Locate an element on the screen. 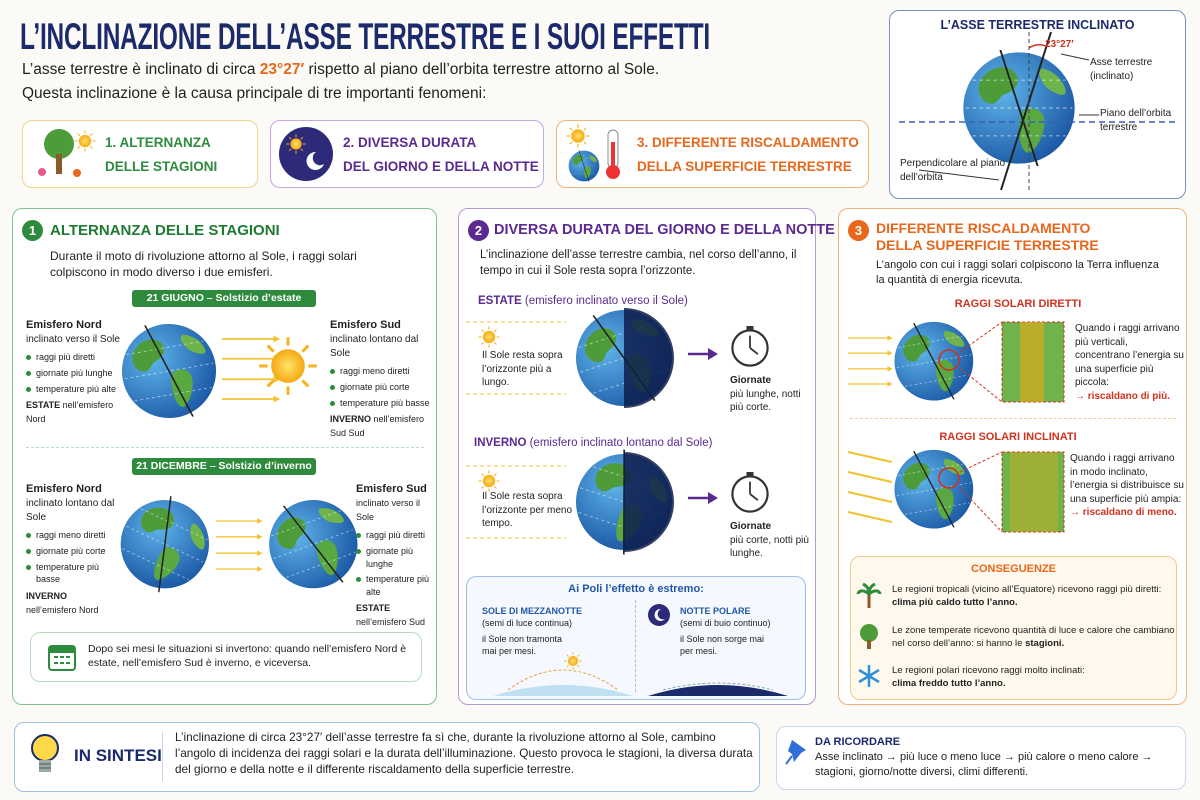 This screenshot has width=1200, height=800. summary-box is located at coordinates (387, 757).